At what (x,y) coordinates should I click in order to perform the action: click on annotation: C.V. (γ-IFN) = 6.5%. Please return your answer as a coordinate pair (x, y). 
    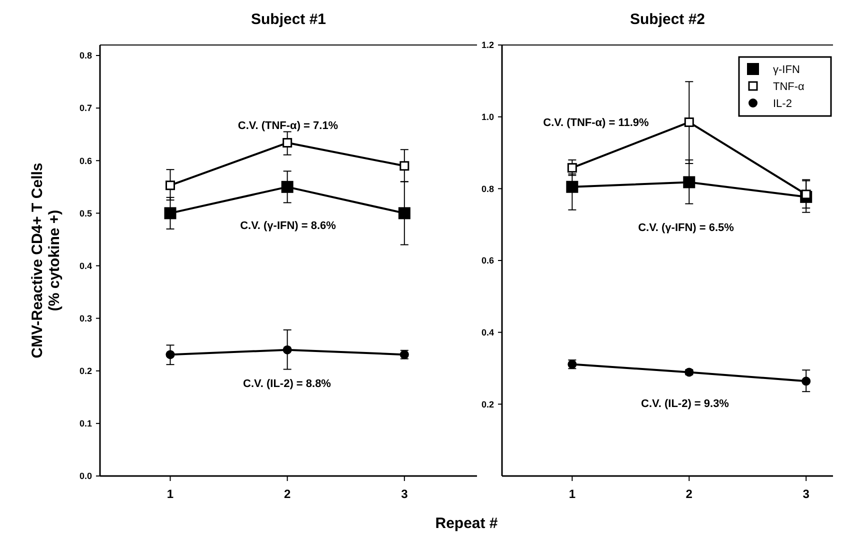
    Looking at the image, I should click on (686, 228).